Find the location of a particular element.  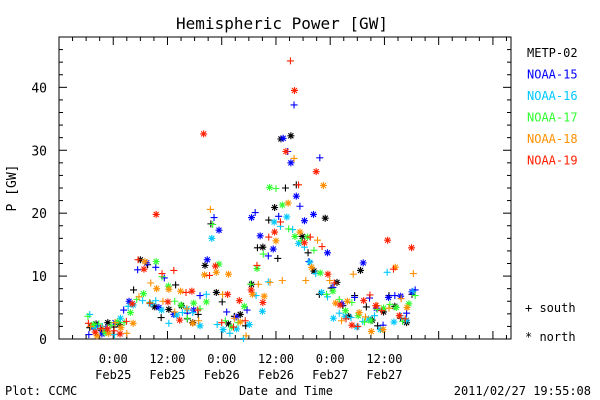

x-tick-time-label: 12:00 is located at coordinates (384, 359).